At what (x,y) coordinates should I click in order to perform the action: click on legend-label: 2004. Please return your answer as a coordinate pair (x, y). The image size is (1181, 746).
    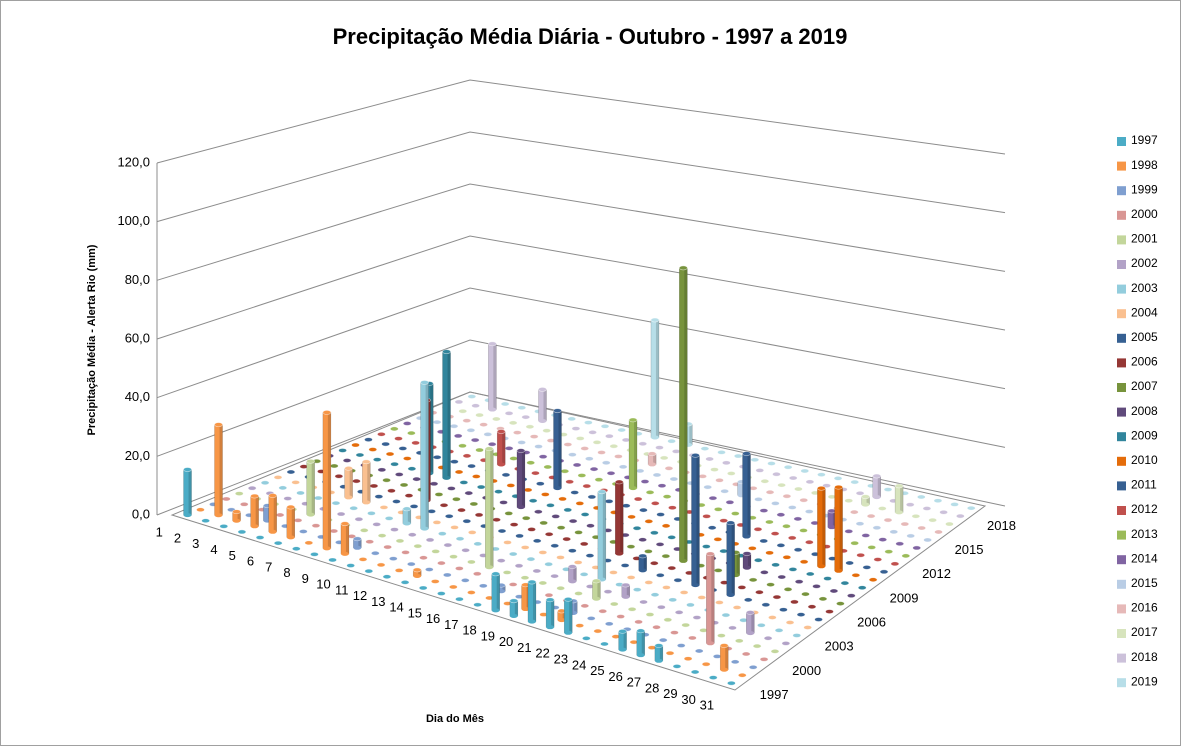
    Looking at the image, I should click on (1144, 312).